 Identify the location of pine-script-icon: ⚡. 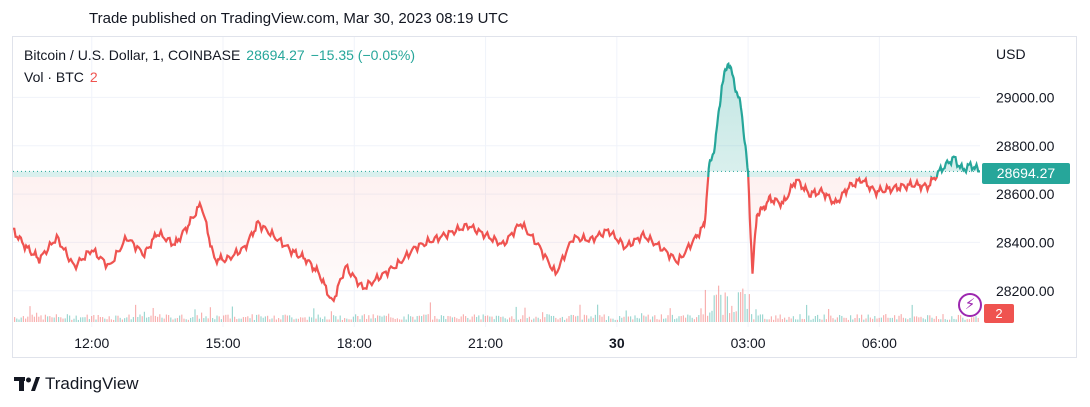
(970, 305).